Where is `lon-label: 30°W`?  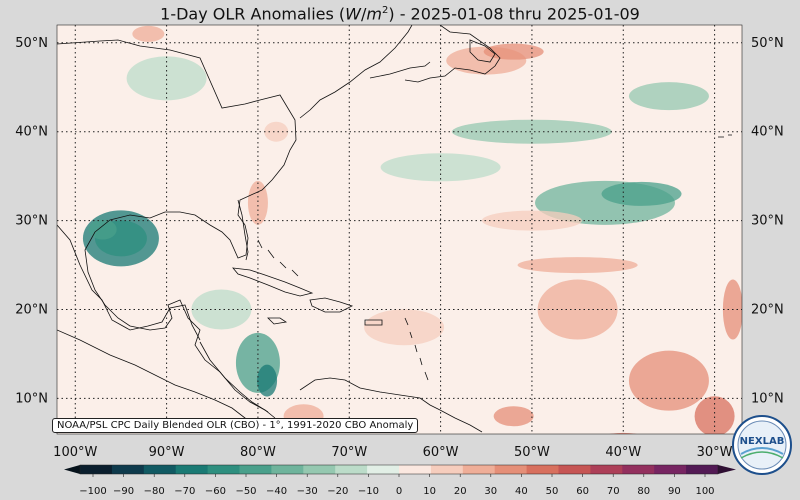
lon-label: 30°W is located at coordinates (715, 452).